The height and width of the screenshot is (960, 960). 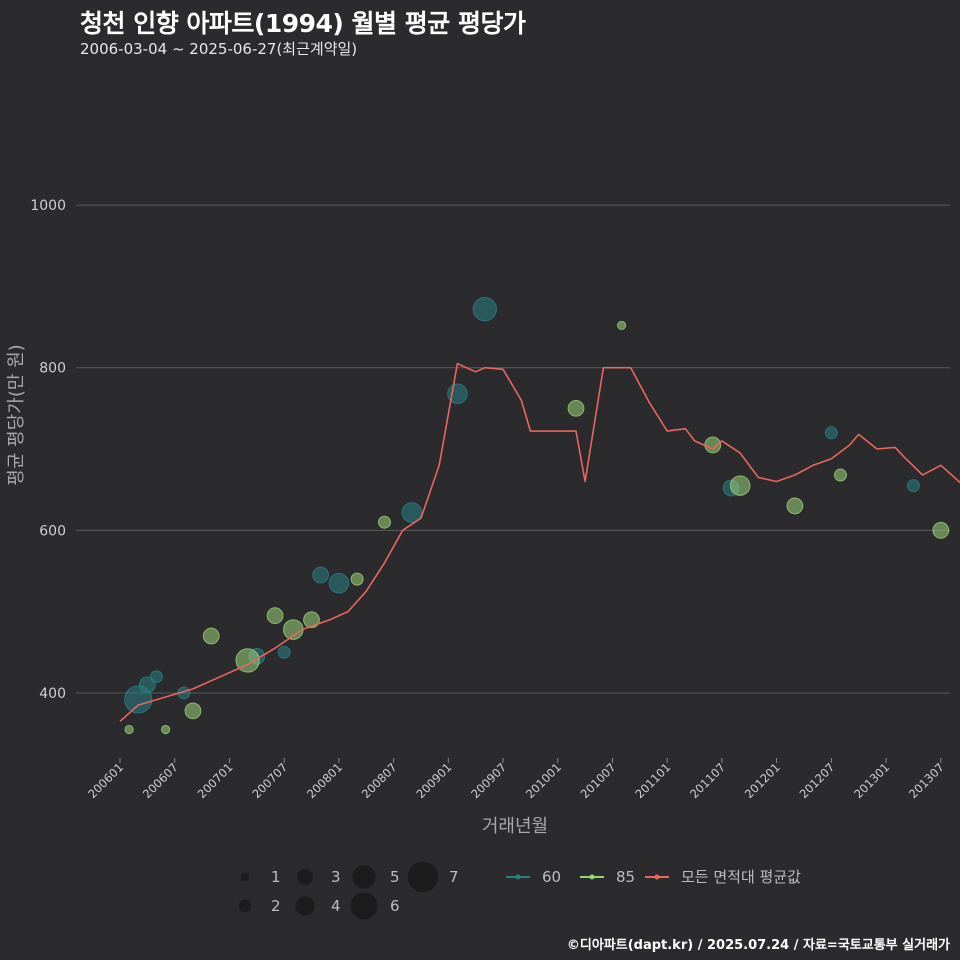 I want to click on x-tick-label: 201307, so click(x=926, y=780).